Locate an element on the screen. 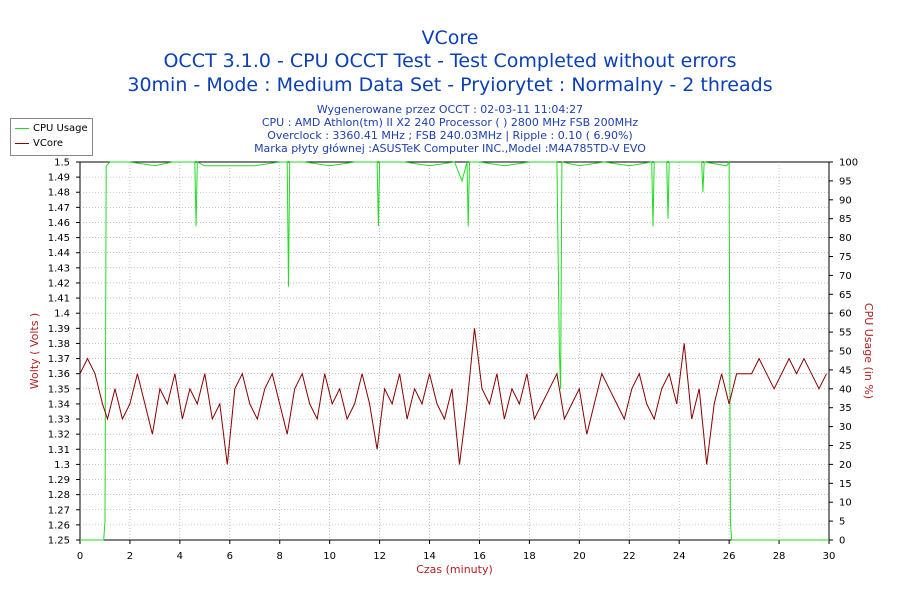  y2-tick-label: 10 is located at coordinates (845, 503).